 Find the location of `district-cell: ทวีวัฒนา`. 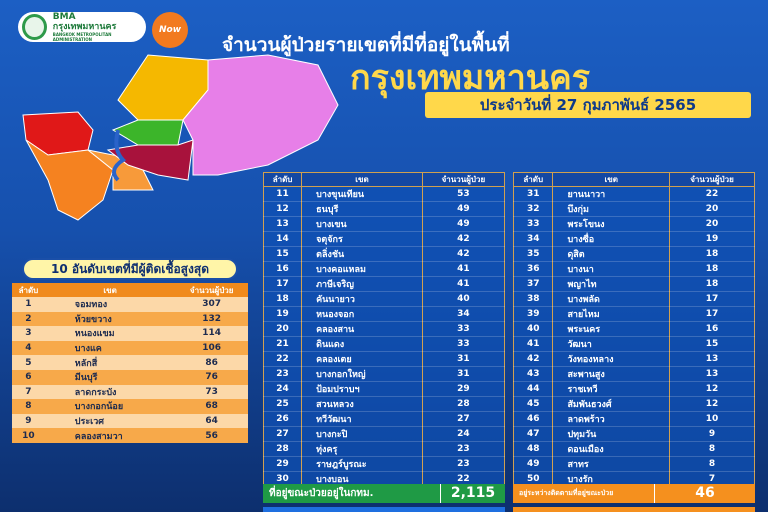

district-cell: ทวีวัฒนา is located at coordinates (362, 419).